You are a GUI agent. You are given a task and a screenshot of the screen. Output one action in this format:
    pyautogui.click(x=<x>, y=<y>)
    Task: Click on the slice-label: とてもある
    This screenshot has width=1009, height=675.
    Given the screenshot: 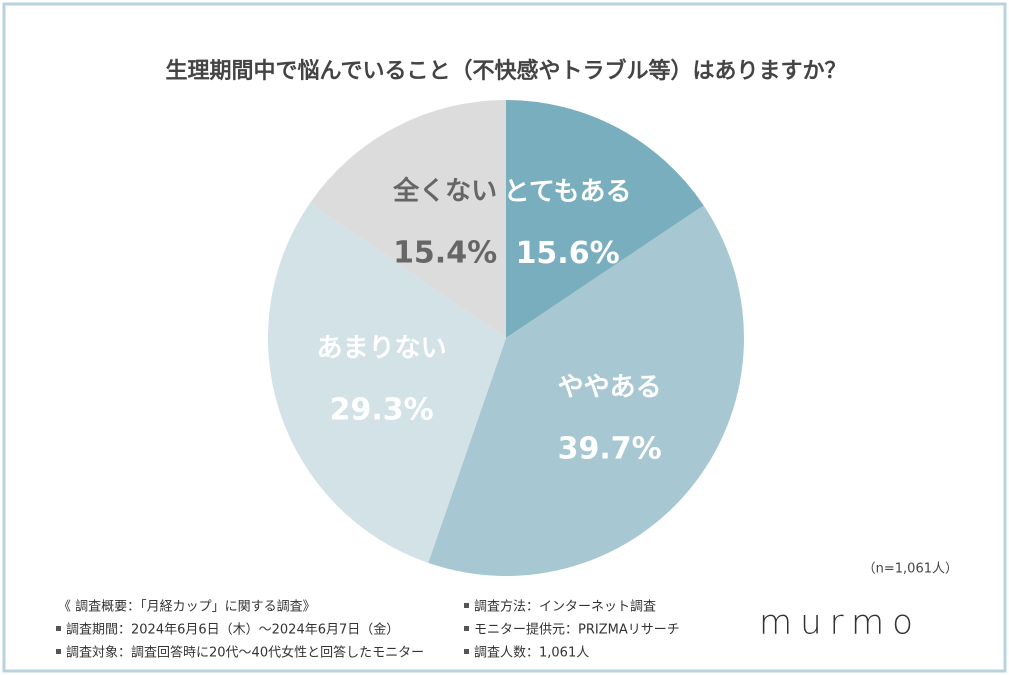 What is the action you would take?
    pyautogui.click(x=568, y=192)
    